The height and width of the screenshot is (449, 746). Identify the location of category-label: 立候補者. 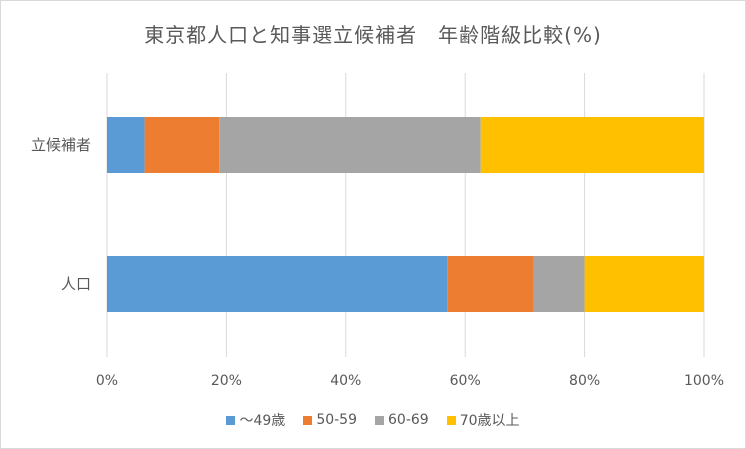
(61, 145).